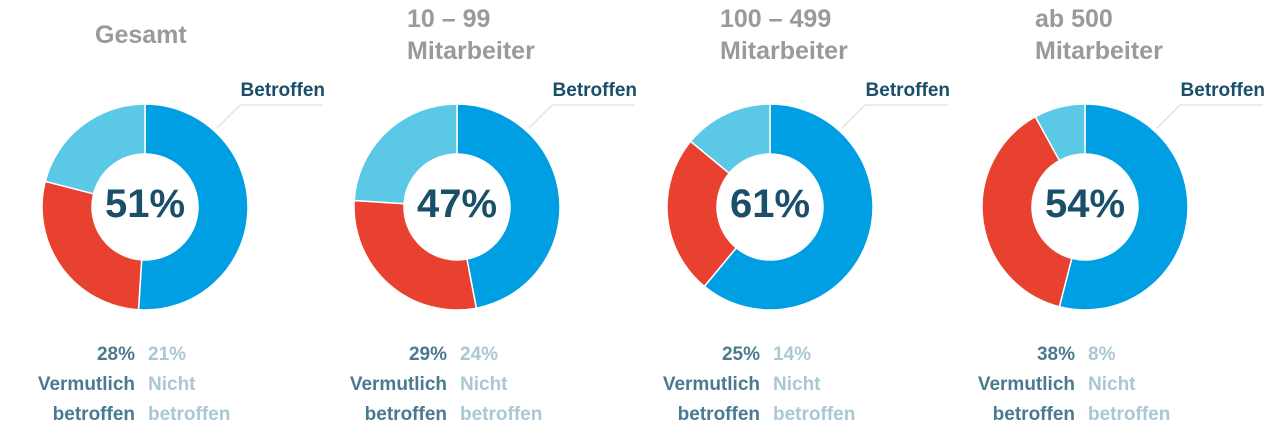  Describe the element at coordinates (1055, 354) in the screenshot. I see `value-label: 38%` at that location.